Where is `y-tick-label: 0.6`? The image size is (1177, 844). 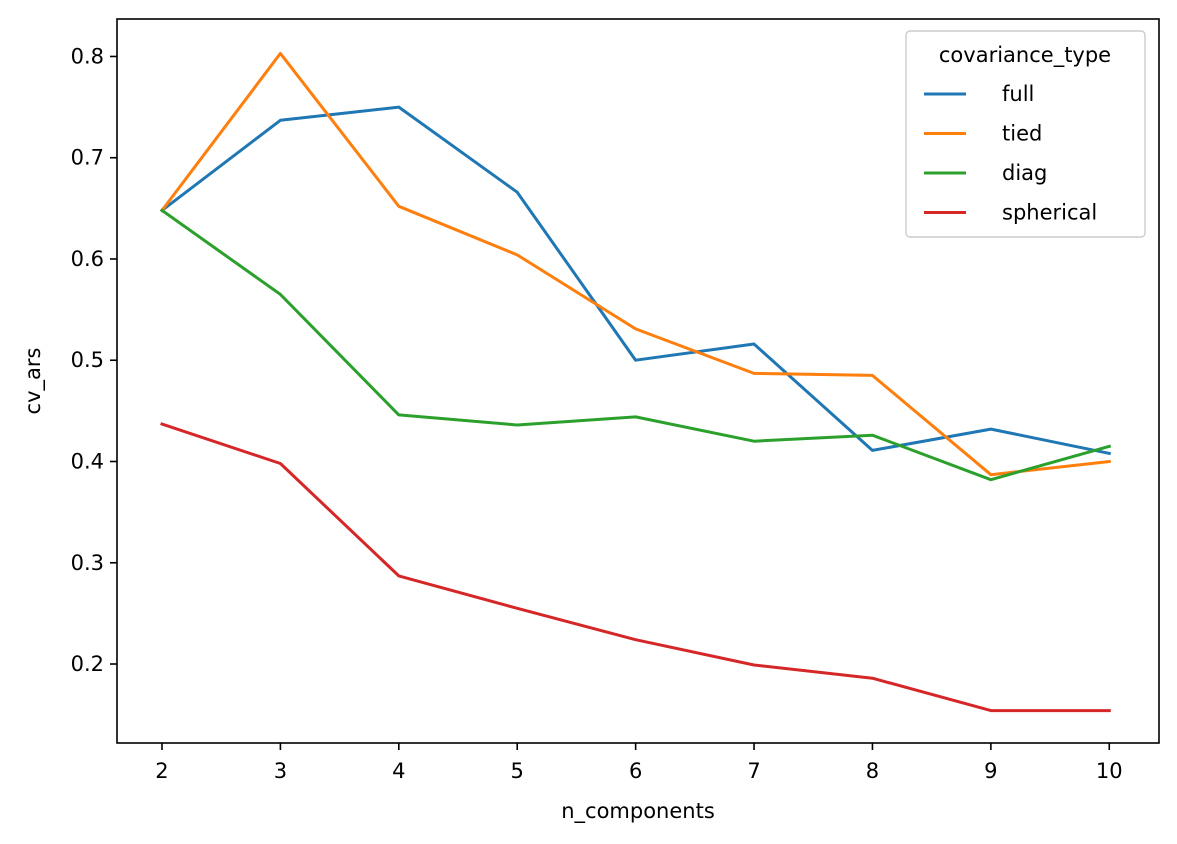
y-tick-label: 0.6 is located at coordinates (87, 259).